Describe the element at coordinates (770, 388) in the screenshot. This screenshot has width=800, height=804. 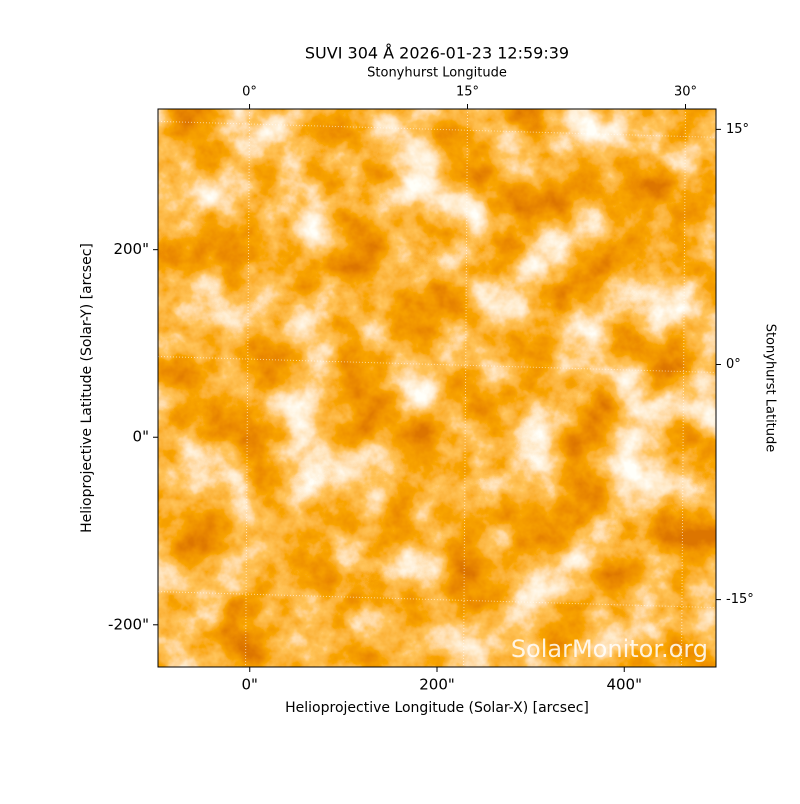
I see `y2-axis-label: Stonyhurst Latitude` at that location.